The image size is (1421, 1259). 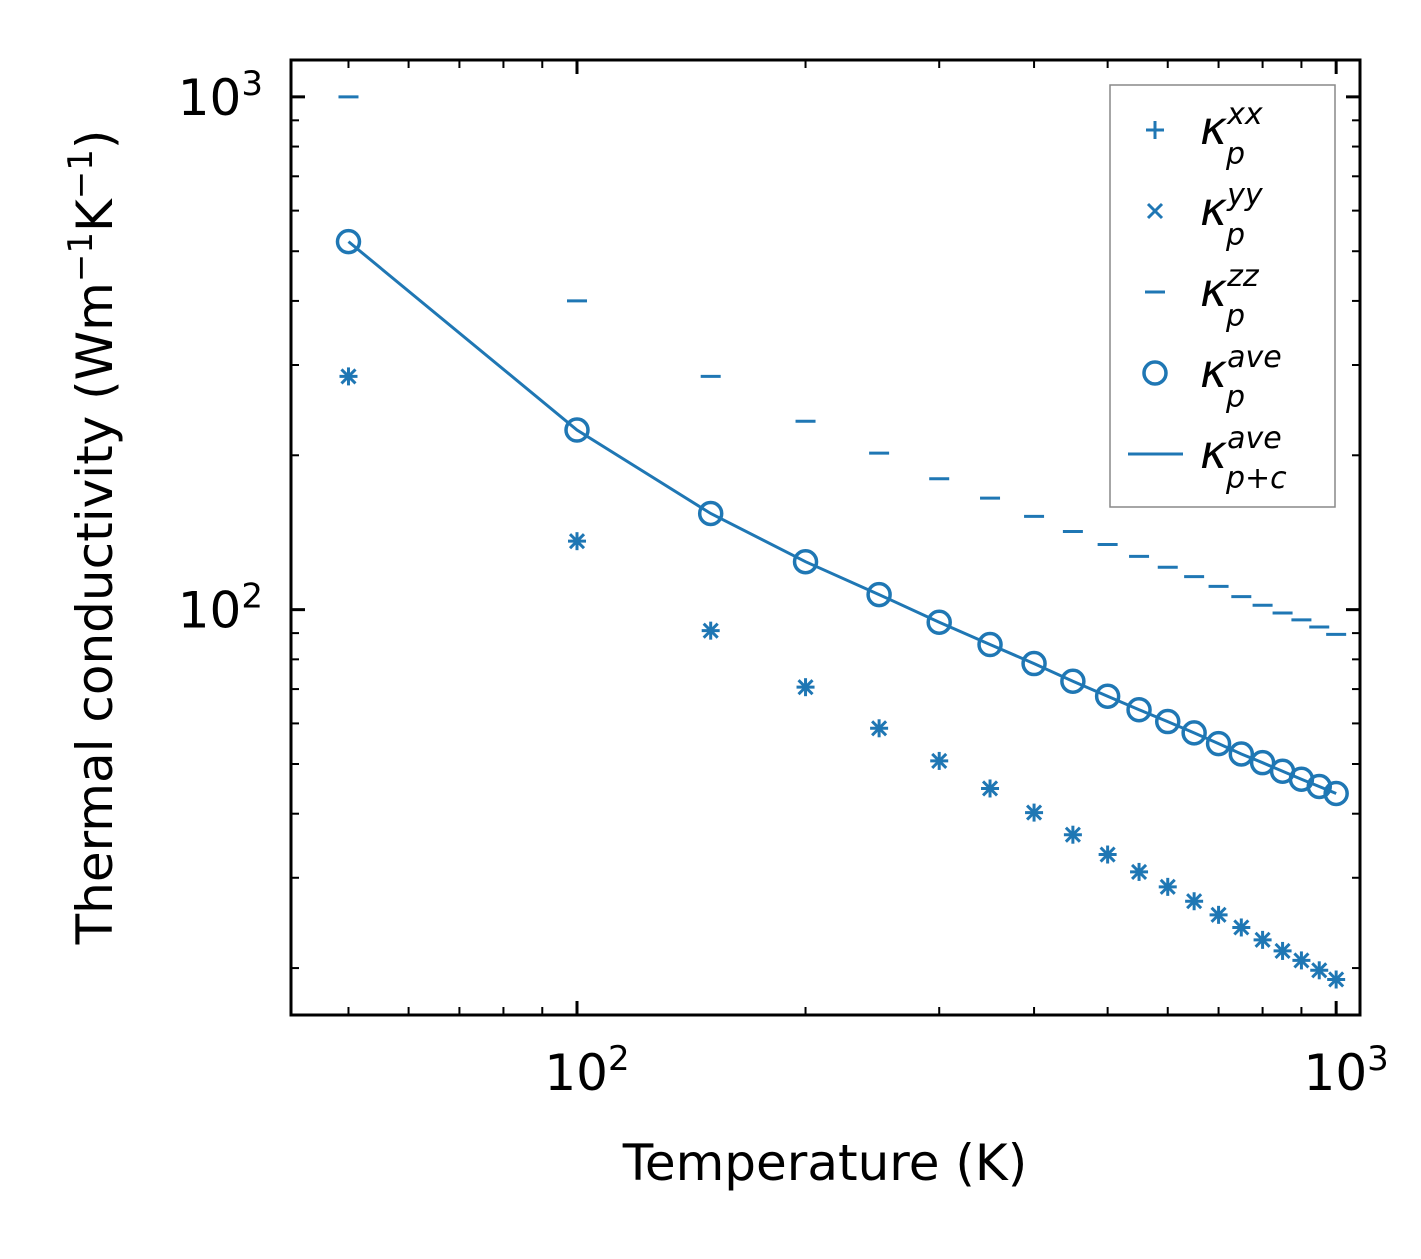 I want to click on legend-entry-kappa_p_zz: κzz p, so click(x=1202, y=296).